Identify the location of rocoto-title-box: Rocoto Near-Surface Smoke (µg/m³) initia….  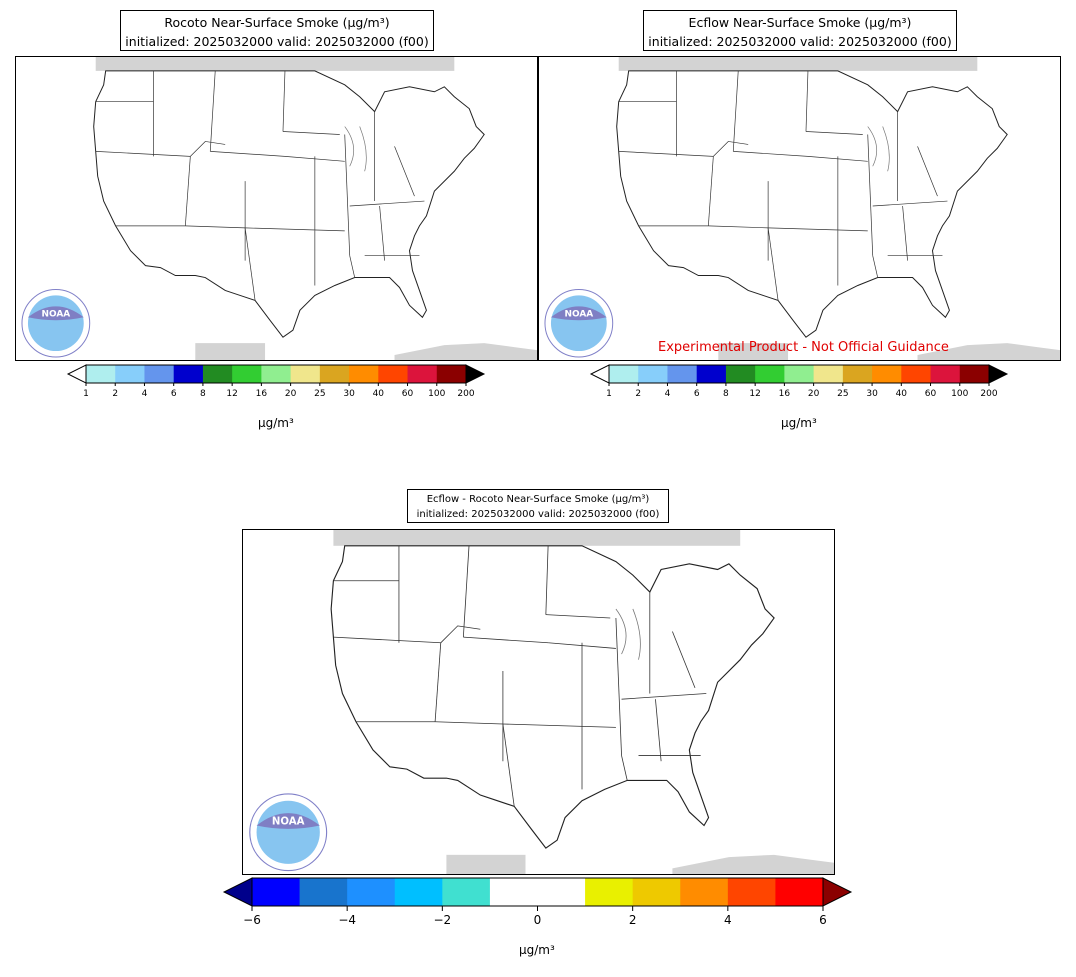
(277, 30).